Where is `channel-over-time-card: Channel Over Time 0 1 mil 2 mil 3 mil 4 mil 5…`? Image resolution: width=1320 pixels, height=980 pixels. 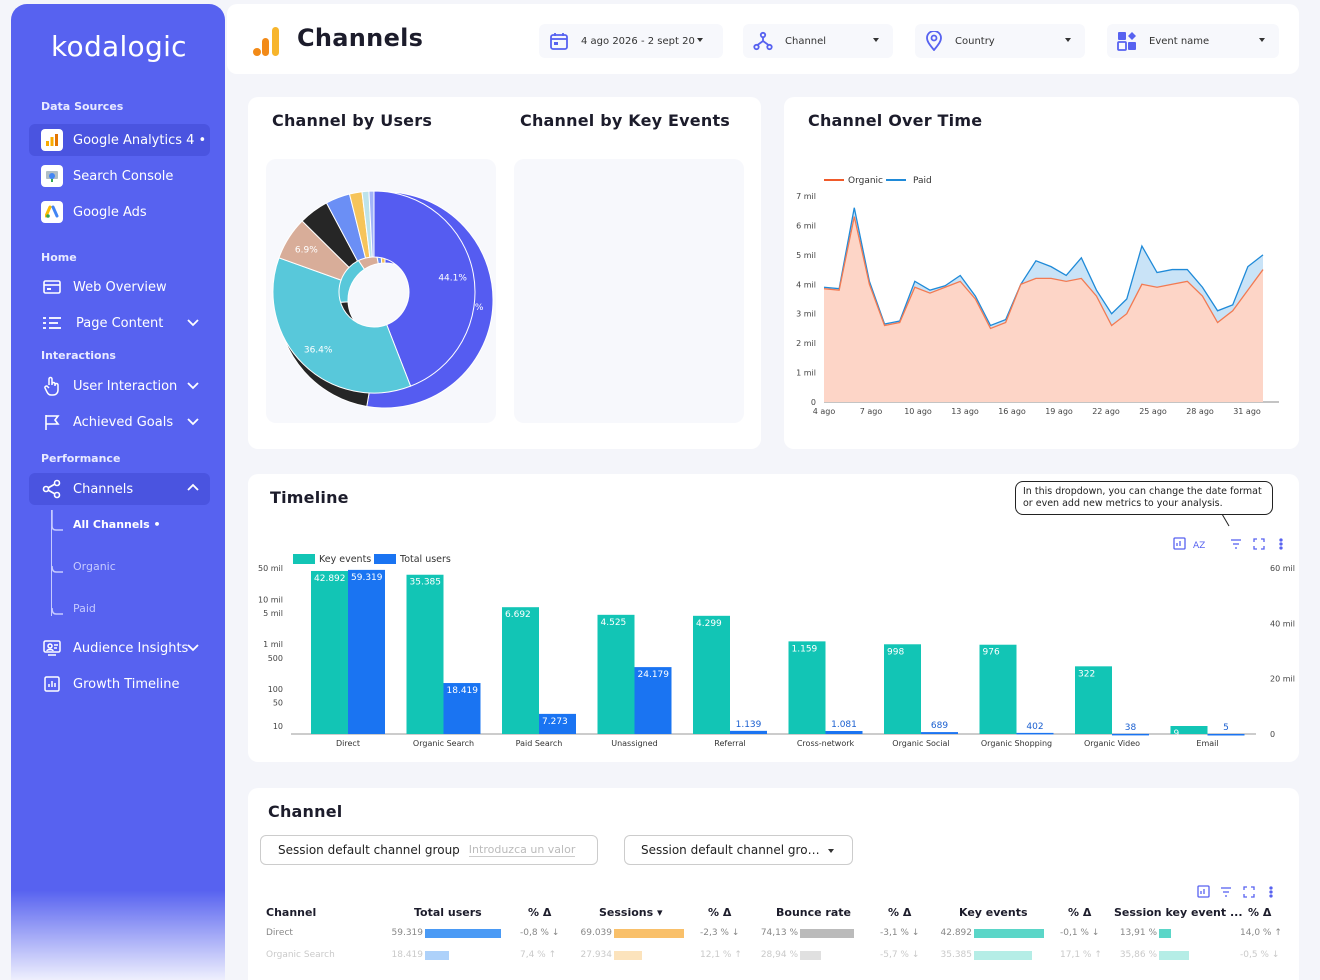 channel-over-time-card: Channel Over Time 0 1 mil 2 mil 3 mil 4 mil 5… is located at coordinates (1041, 273).